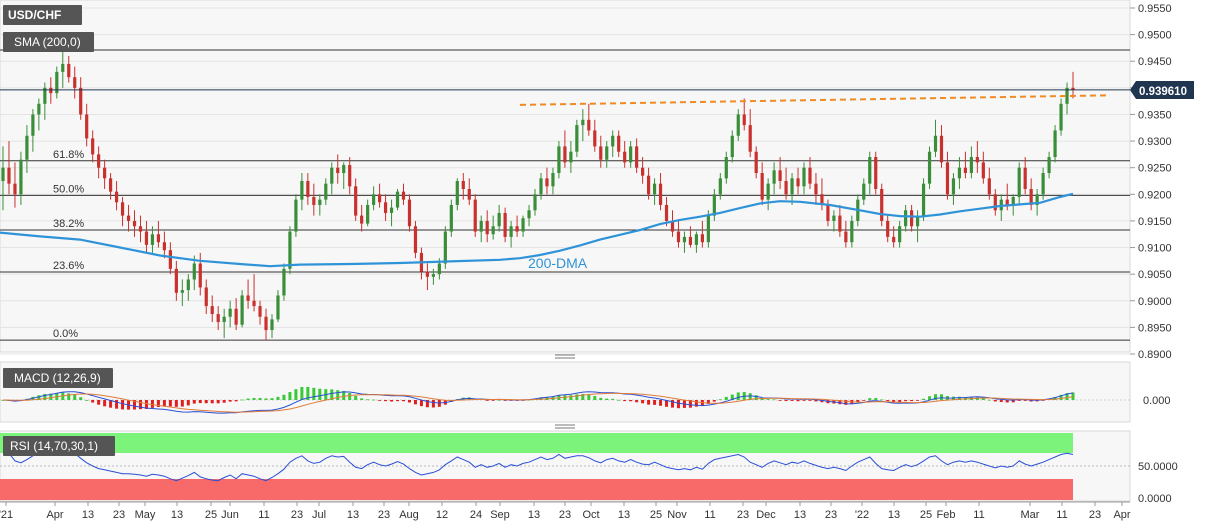 This screenshot has width=1207, height=526. Describe the element at coordinates (565, 356) in the screenshot. I see `main-panel-resize-handle` at that location.